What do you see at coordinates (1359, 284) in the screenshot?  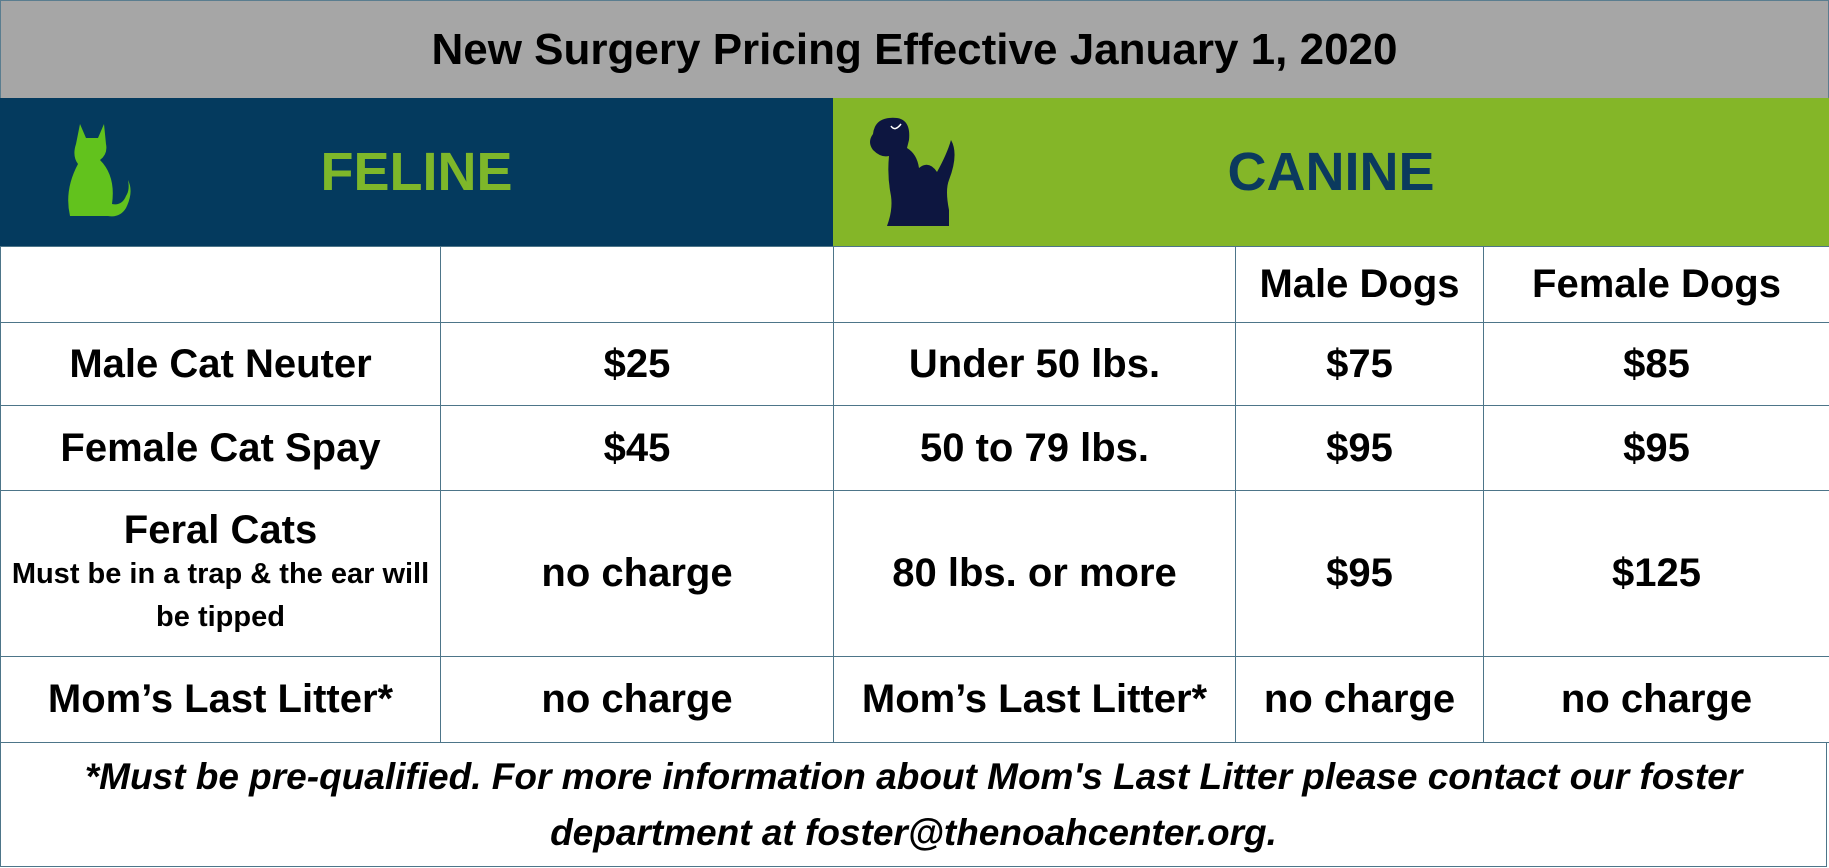 I see `column-header: Male Dogs` at bounding box center [1359, 284].